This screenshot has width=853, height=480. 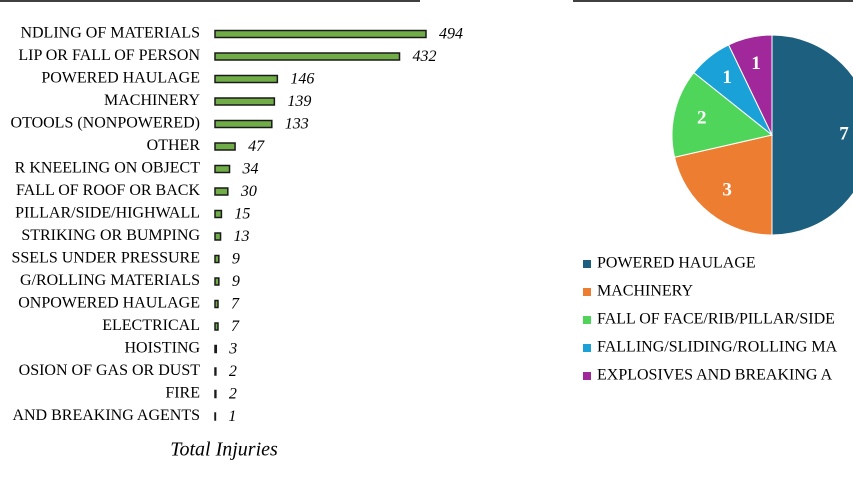 What do you see at coordinates (676, 263) in the screenshot?
I see `legend-label: POWERED HAULAGE` at bounding box center [676, 263].